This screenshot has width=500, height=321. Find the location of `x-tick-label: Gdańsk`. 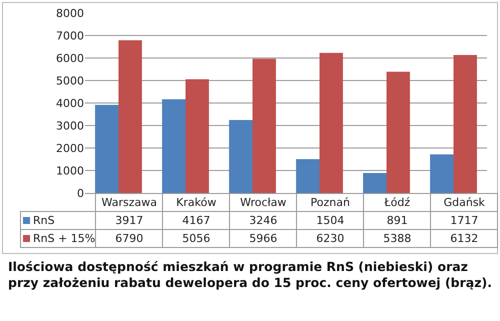

x-tick-label: Gdańsk is located at coordinates (464, 203).